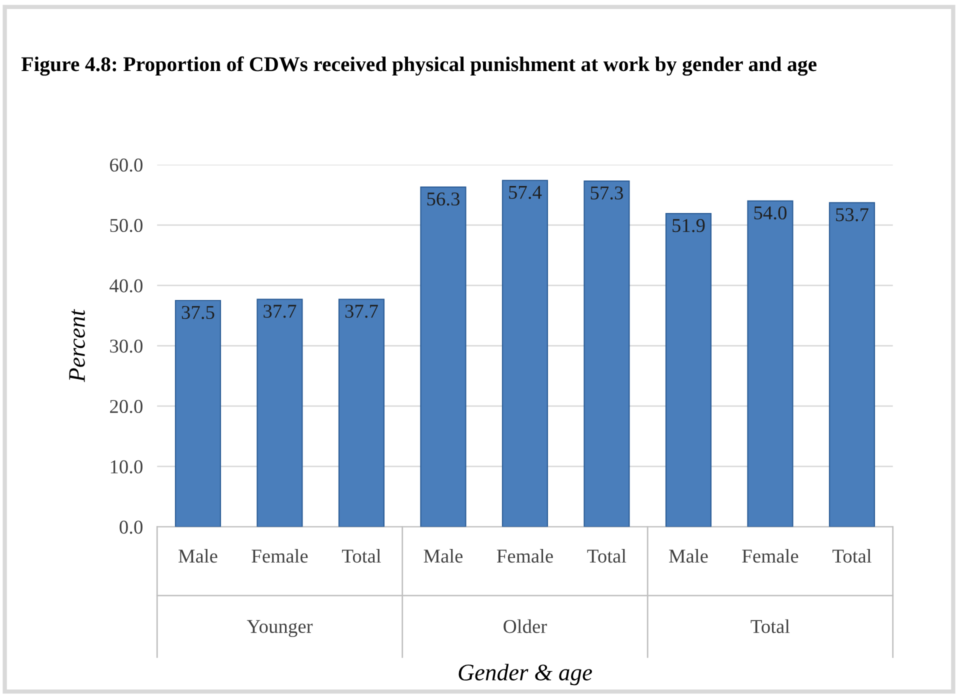 This screenshot has height=695, width=958. I want to click on chart-title: Figure 4.8: Proportion of CDWs received physical punishment at work by gender and age, so click(419, 66).